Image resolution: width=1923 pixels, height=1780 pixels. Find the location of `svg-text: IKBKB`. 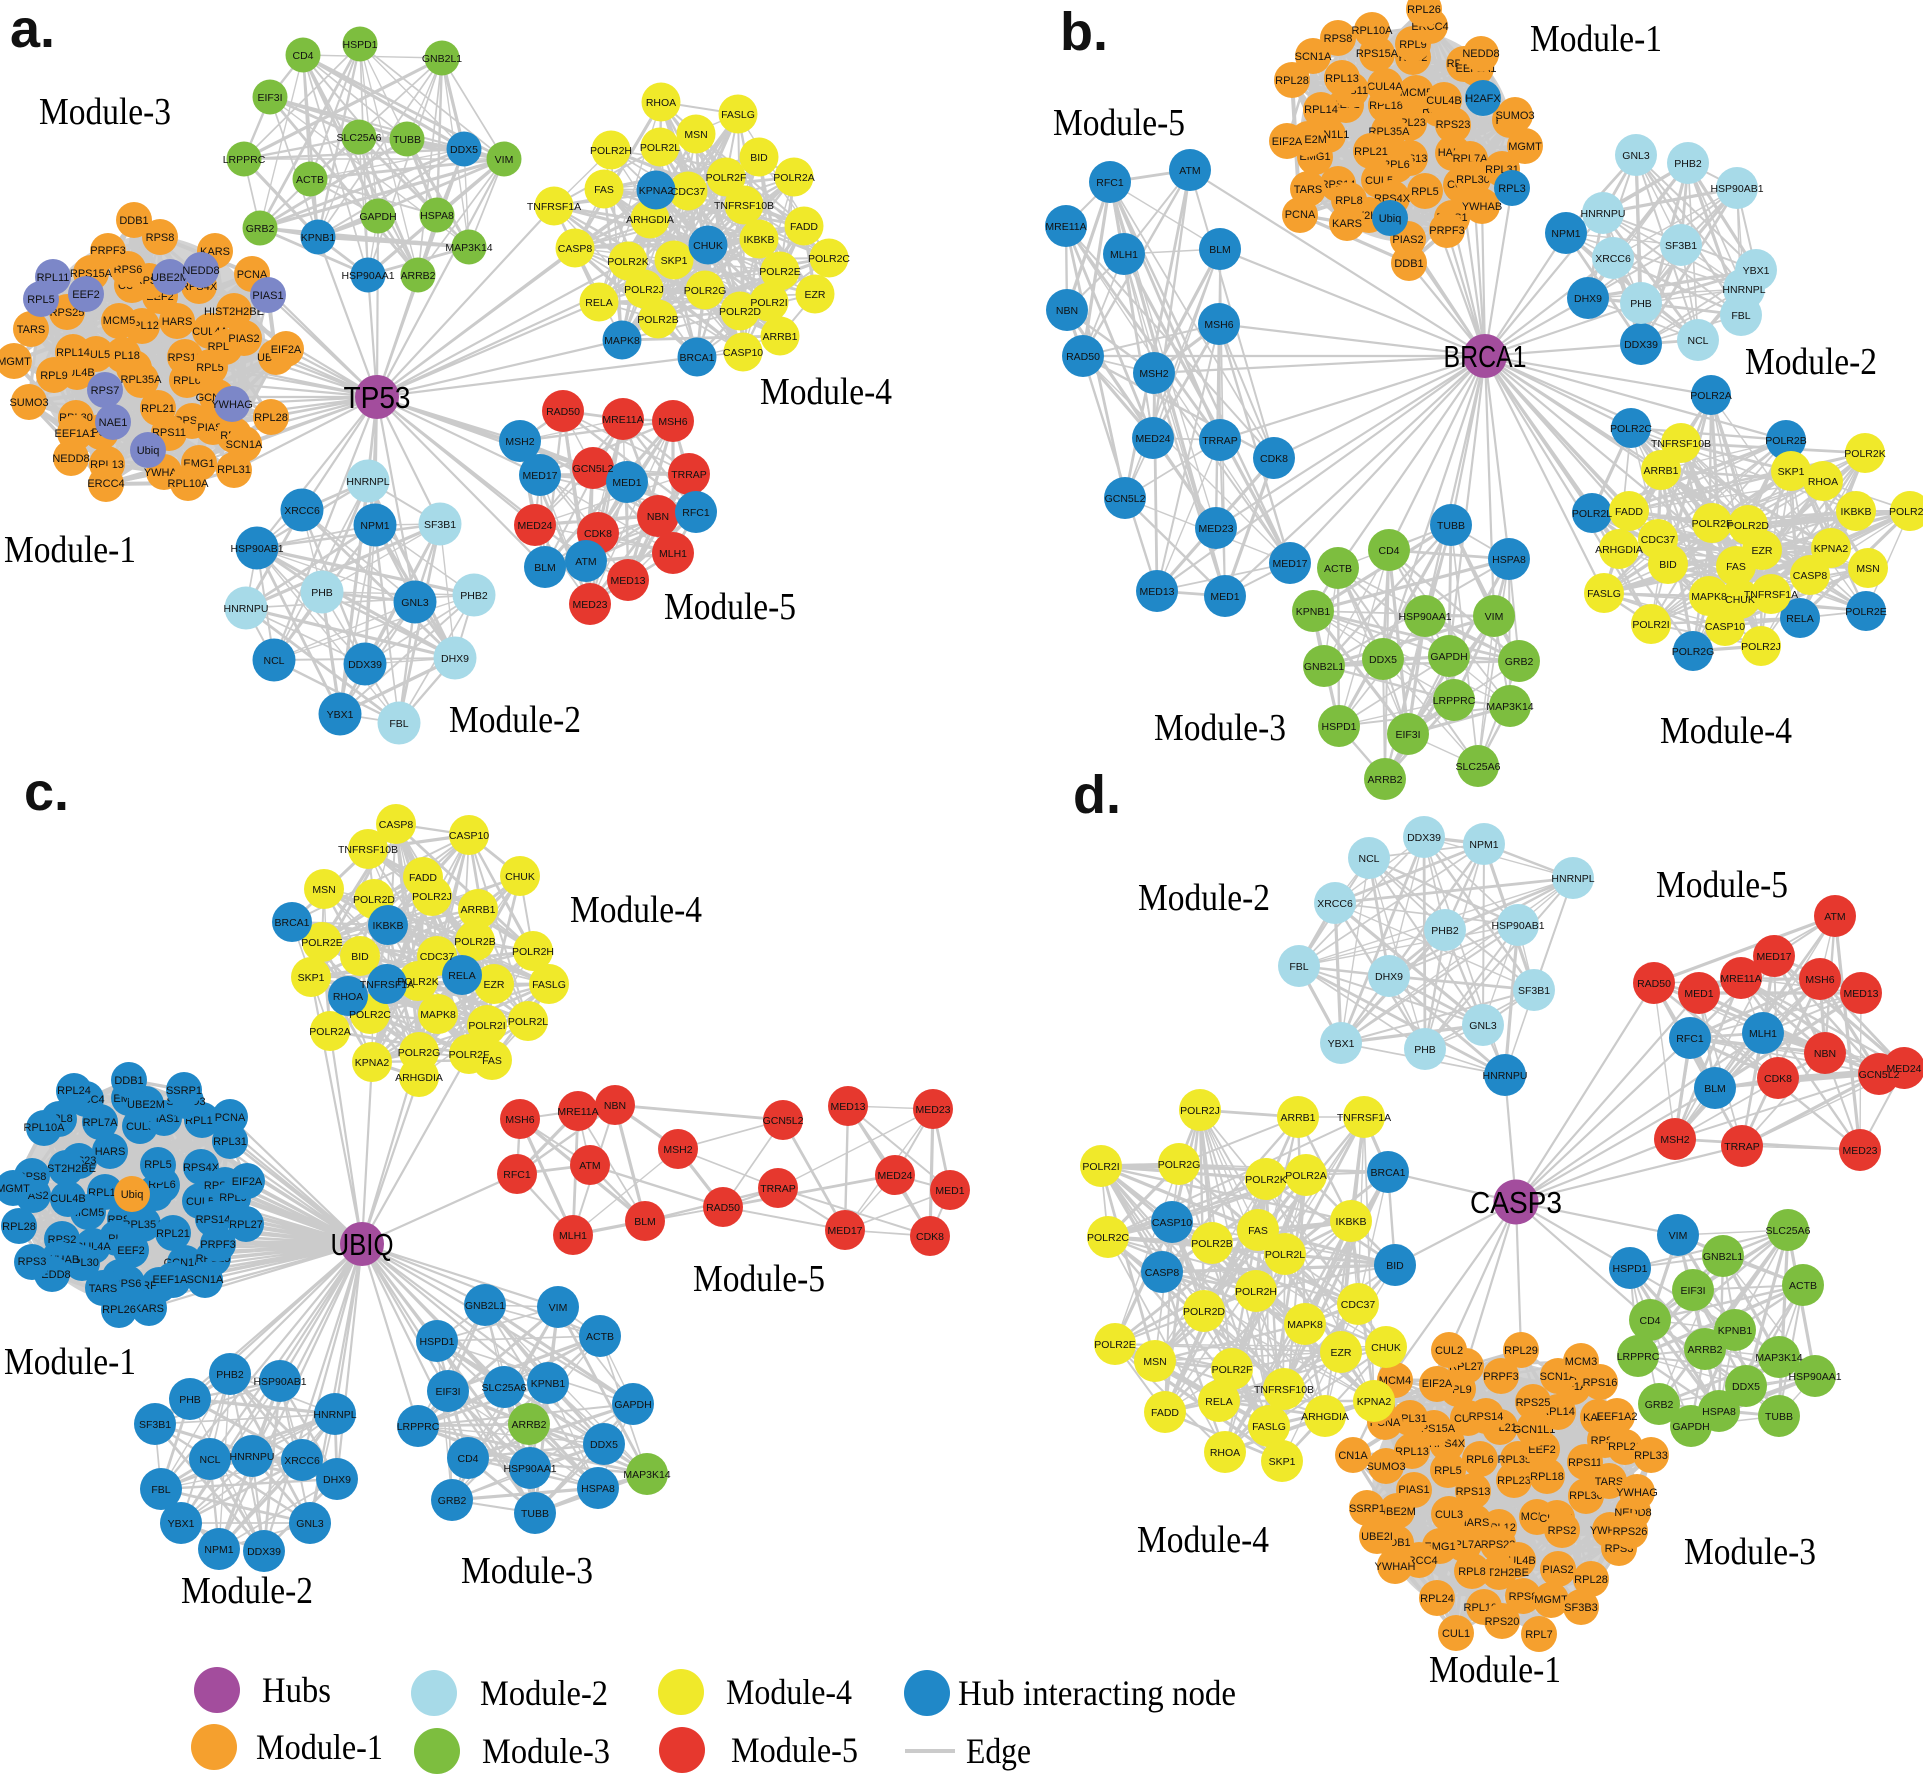

svg-text: IKBKB is located at coordinates (388, 926).